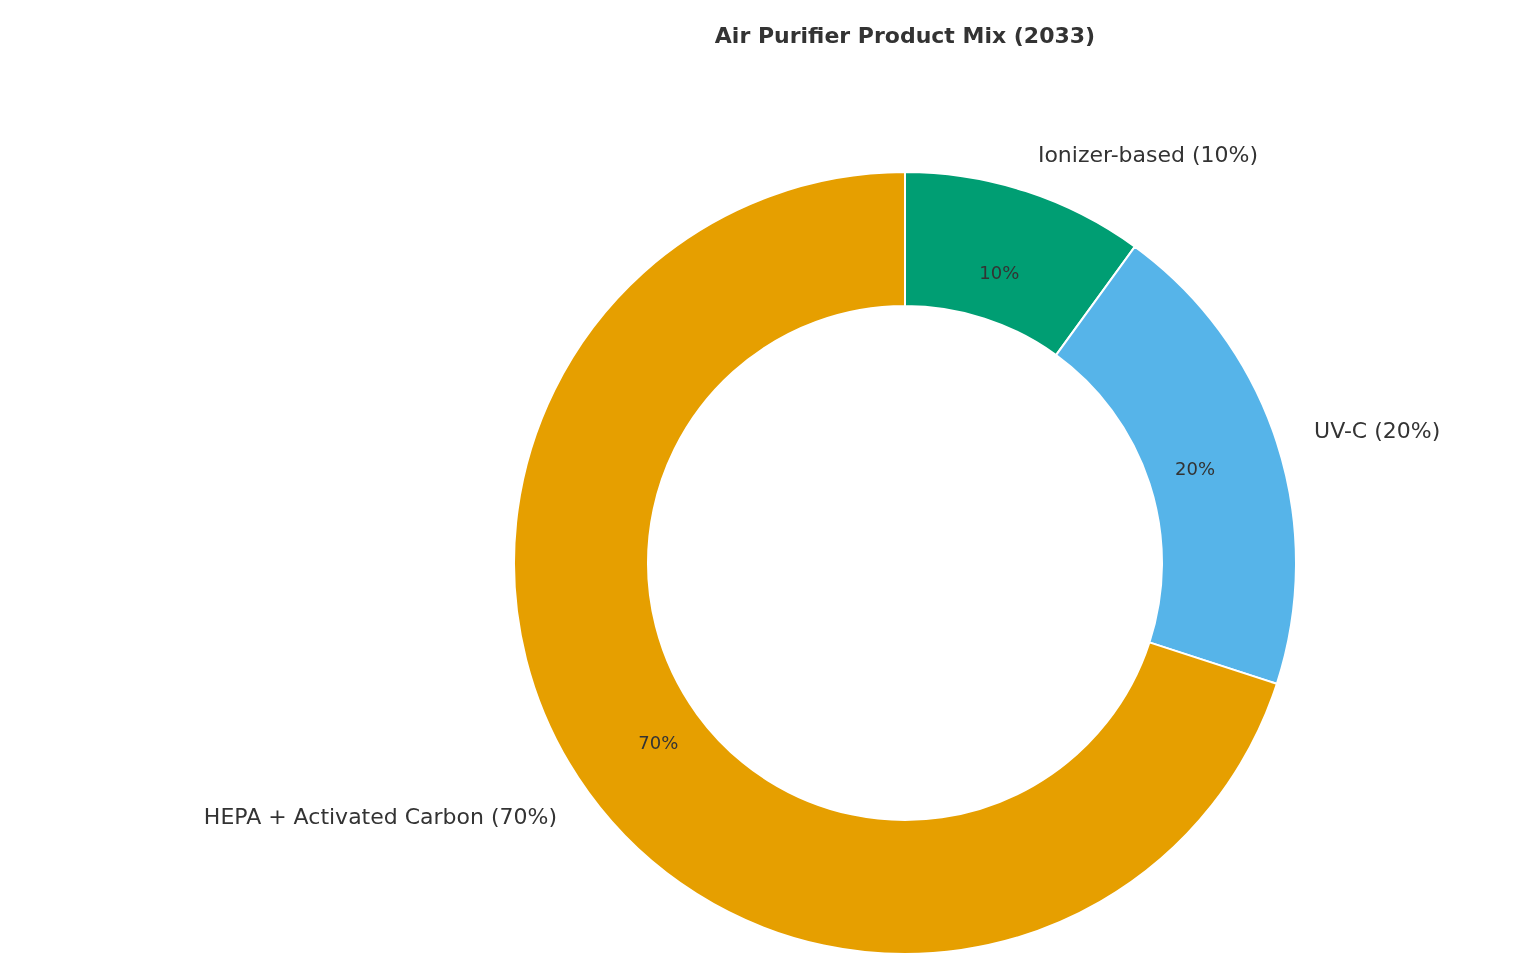 This screenshot has width=1528, height=970. What do you see at coordinates (1195, 469) in the screenshot?
I see `data-label: 20%` at bounding box center [1195, 469].